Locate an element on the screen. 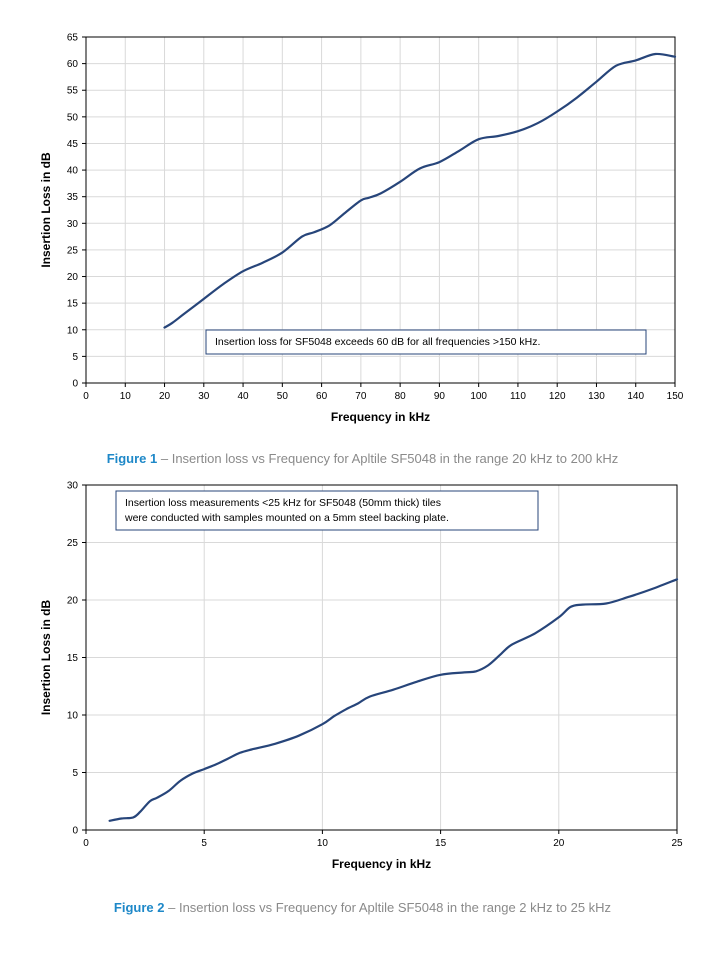  y-tick-label: 60 is located at coordinates (73, 64).